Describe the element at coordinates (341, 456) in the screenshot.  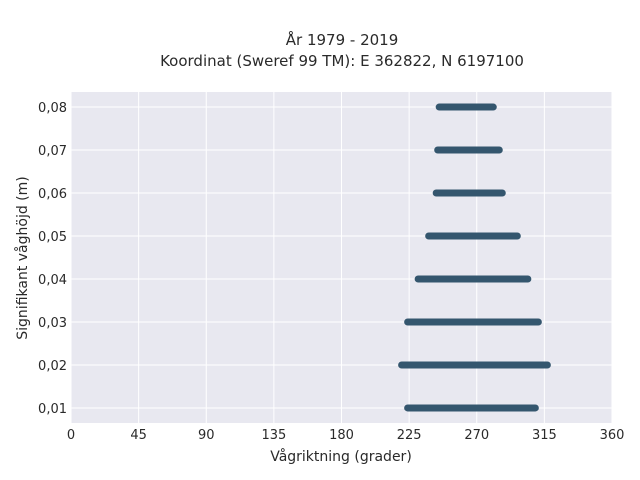
I see `x-axis-label: Vågriktning (grader)` at that location.